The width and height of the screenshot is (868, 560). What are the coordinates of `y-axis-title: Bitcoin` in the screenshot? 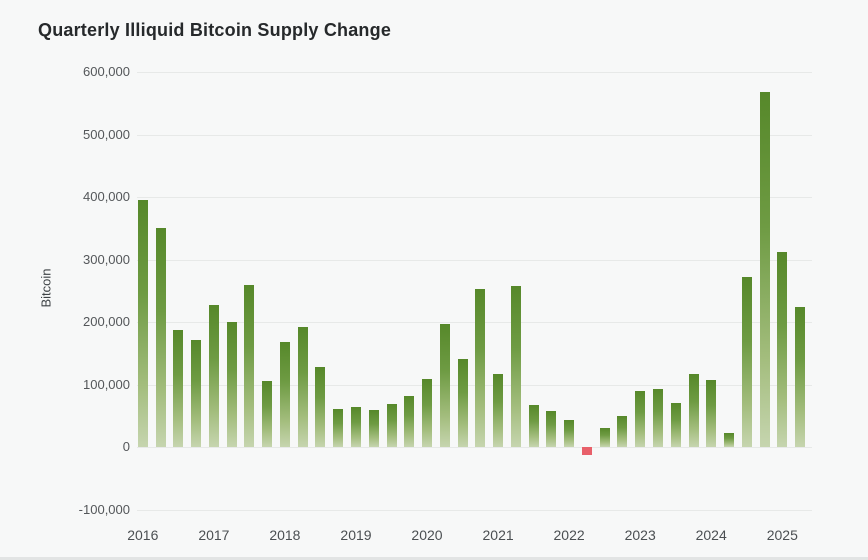 It's located at (46, 288).